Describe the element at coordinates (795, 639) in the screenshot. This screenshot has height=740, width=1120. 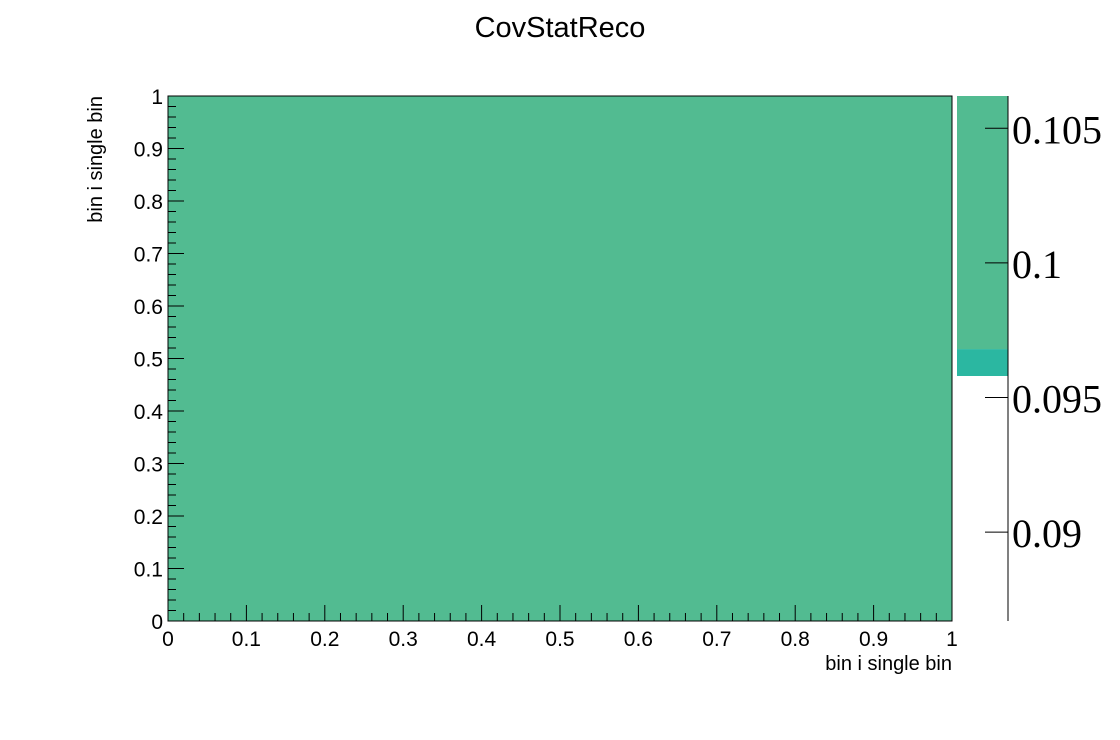
I see `x-tick-label: 0.8` at that location.